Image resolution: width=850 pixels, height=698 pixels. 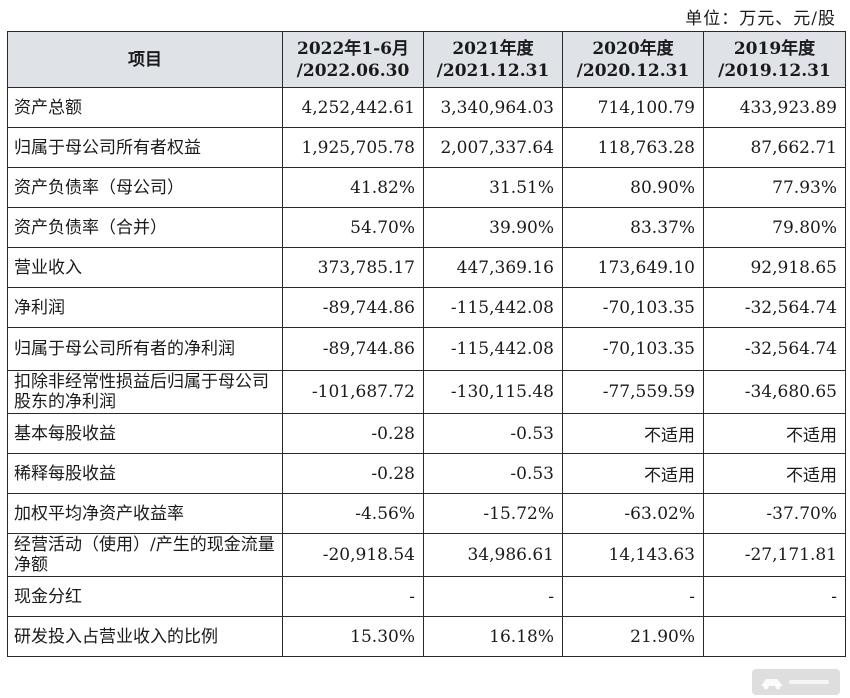 What do you see at coordinates (493, 187) in the screenshot?
I see `cell-value: 31.51%` at bounding box center [493, 187].